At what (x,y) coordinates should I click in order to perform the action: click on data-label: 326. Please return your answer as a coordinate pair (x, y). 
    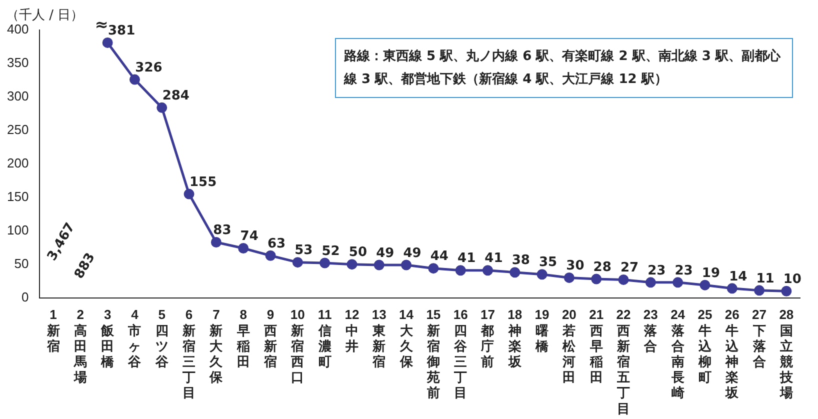
    Looking at the image, I should click on (148, 68).